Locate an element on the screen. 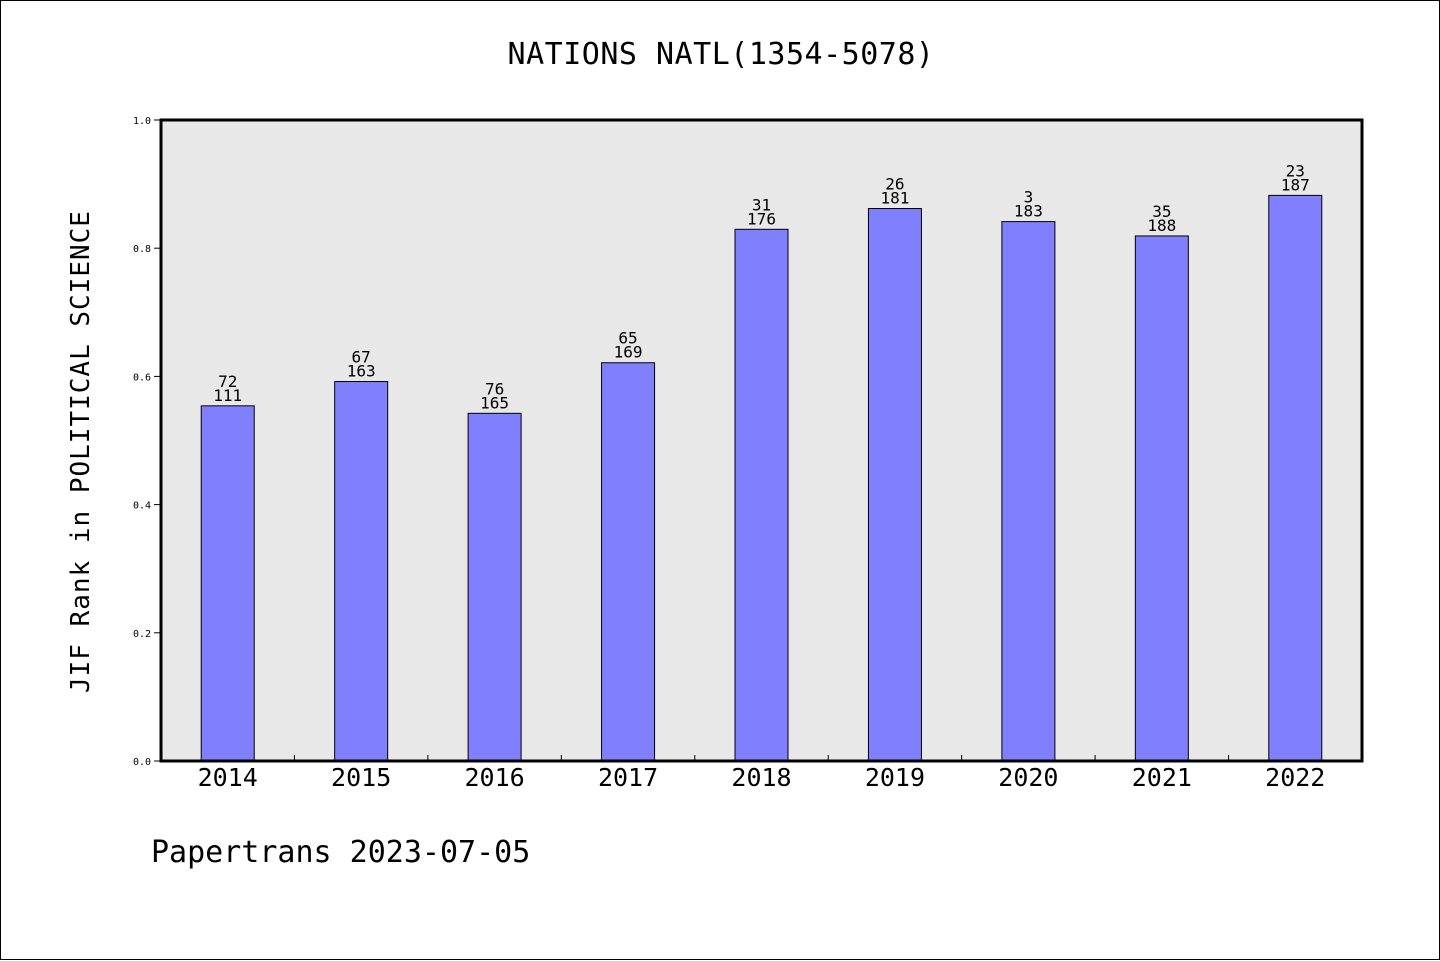 The height and width of the screenshot is (961, 1440). bar-label-total: 183 is located at coordinates (1028, 211).